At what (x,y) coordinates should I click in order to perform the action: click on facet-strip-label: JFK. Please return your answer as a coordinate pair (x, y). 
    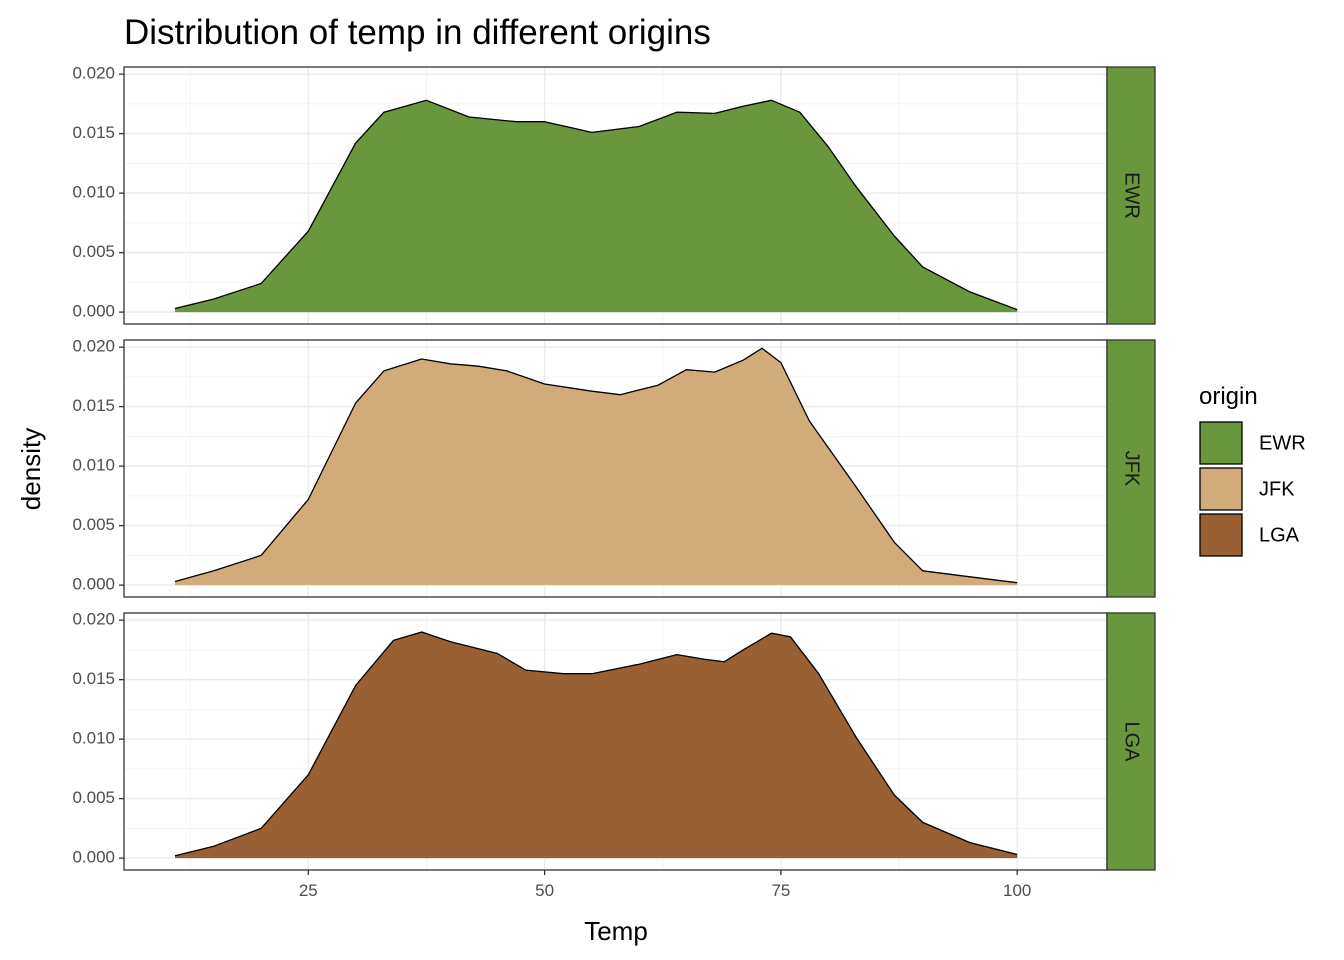
    Looking at the image, I should click on (1132, 469).